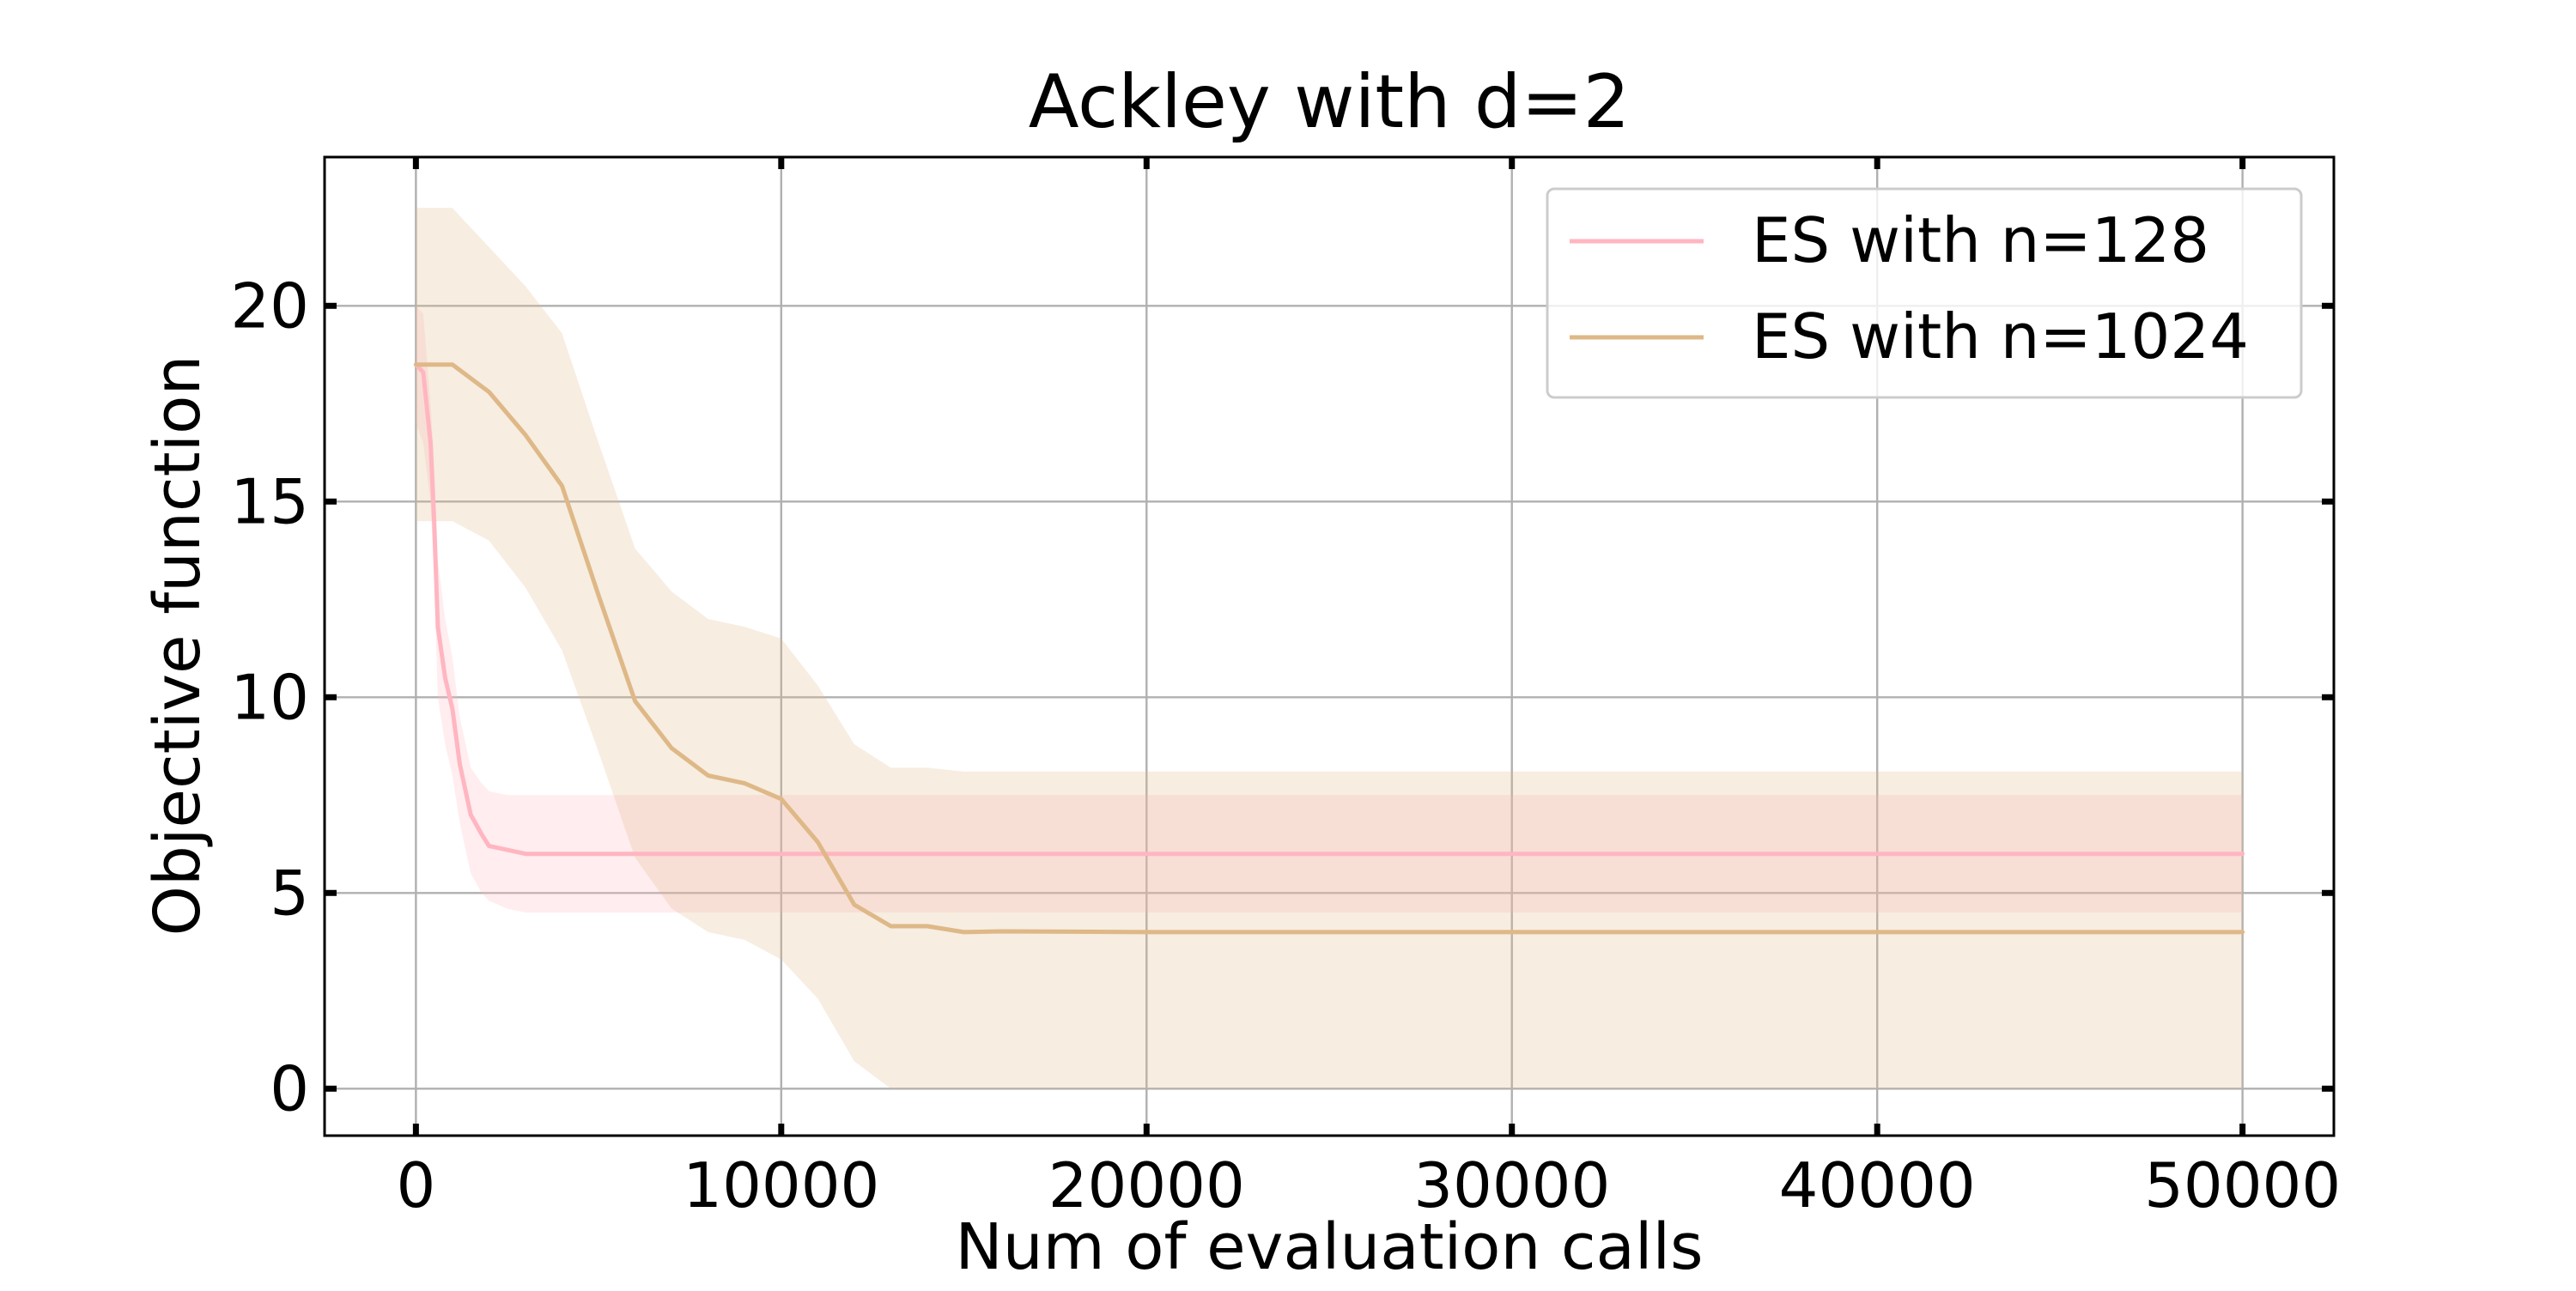 This screenshot has height=1291, width=2576. Describe the element at coordinates (1981, 240) in the screenshot. I see `legend-label-series-0: ES with n=128` at that location.